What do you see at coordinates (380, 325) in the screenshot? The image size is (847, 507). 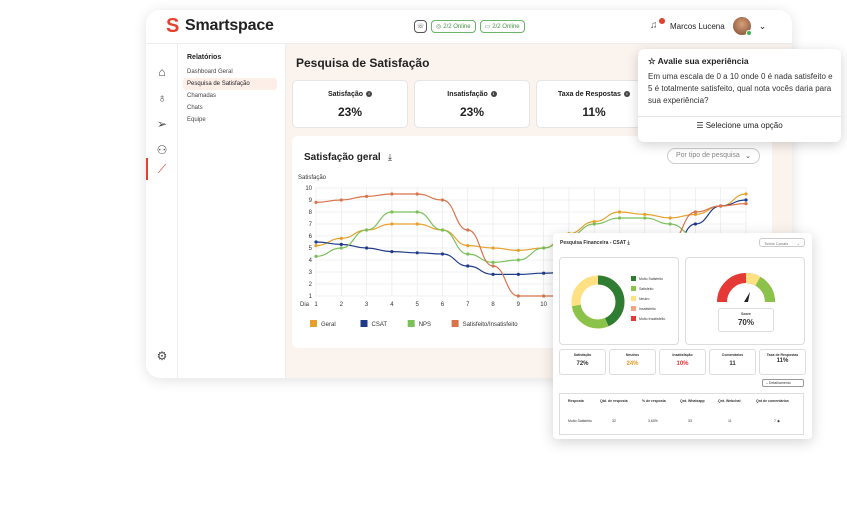 I see `legend-label: CSAT` at bounding box center [380, 325].